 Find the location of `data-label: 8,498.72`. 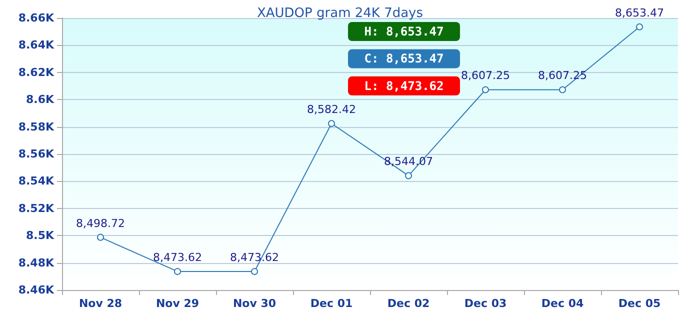

data-label: 8,498.72 is located at coordinates (100, 223).